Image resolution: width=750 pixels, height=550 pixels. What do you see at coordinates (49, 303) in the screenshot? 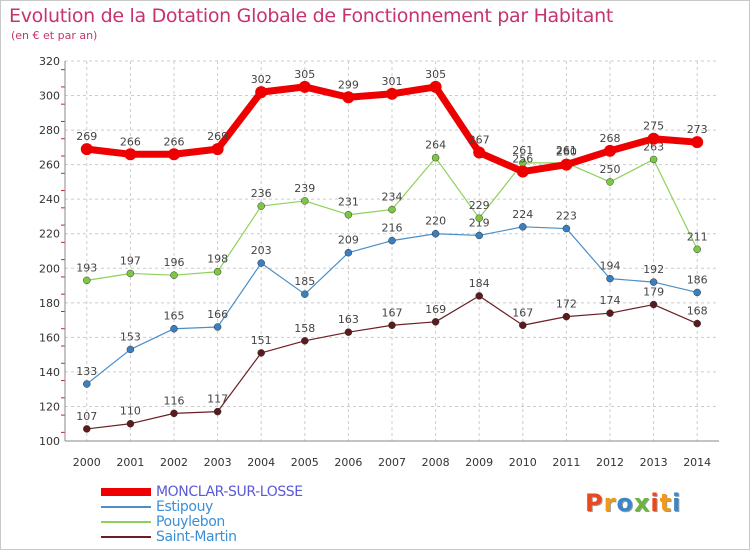
I see `y-tick-label: 180` at bounding box center [49, 303].